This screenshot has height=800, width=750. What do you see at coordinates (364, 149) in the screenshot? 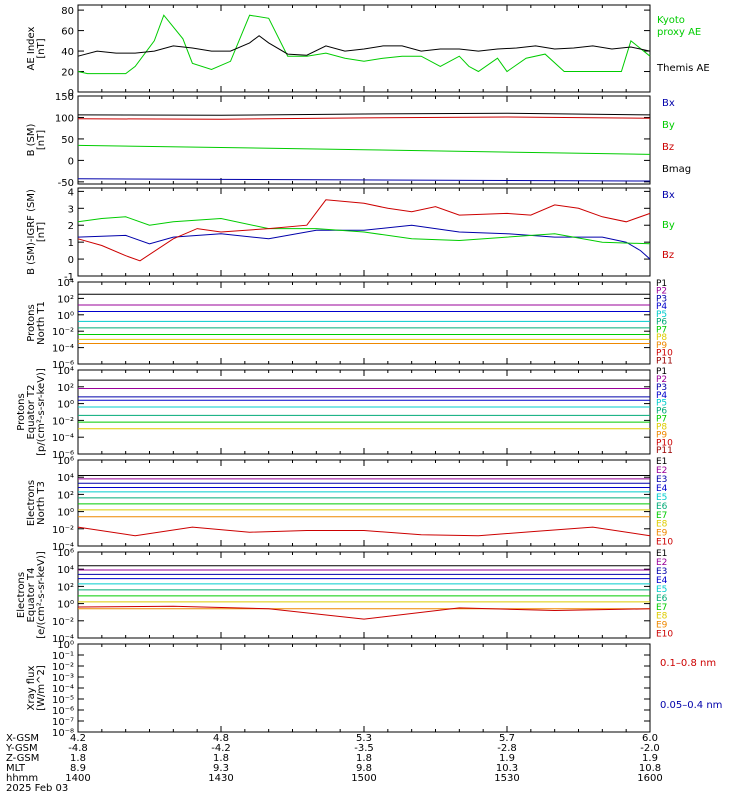
I see `series-line-by` at bounding box center [364, 149].